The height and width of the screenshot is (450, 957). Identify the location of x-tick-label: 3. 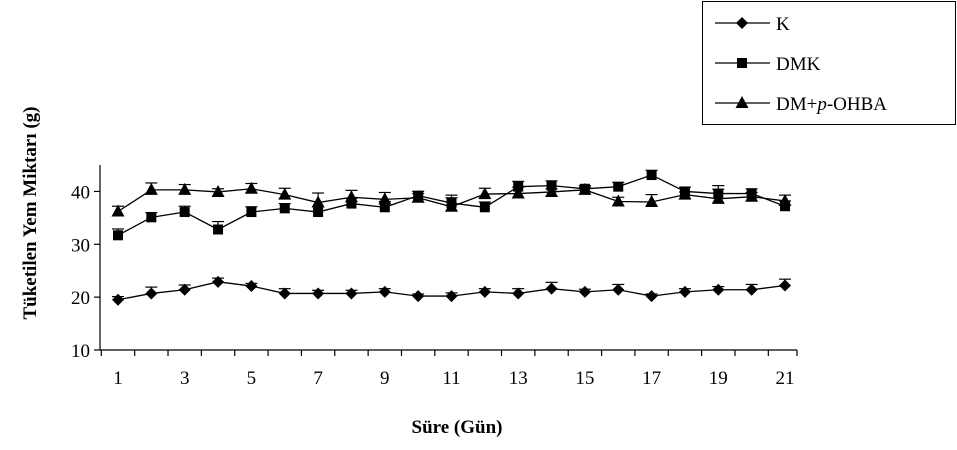
(185, 378).